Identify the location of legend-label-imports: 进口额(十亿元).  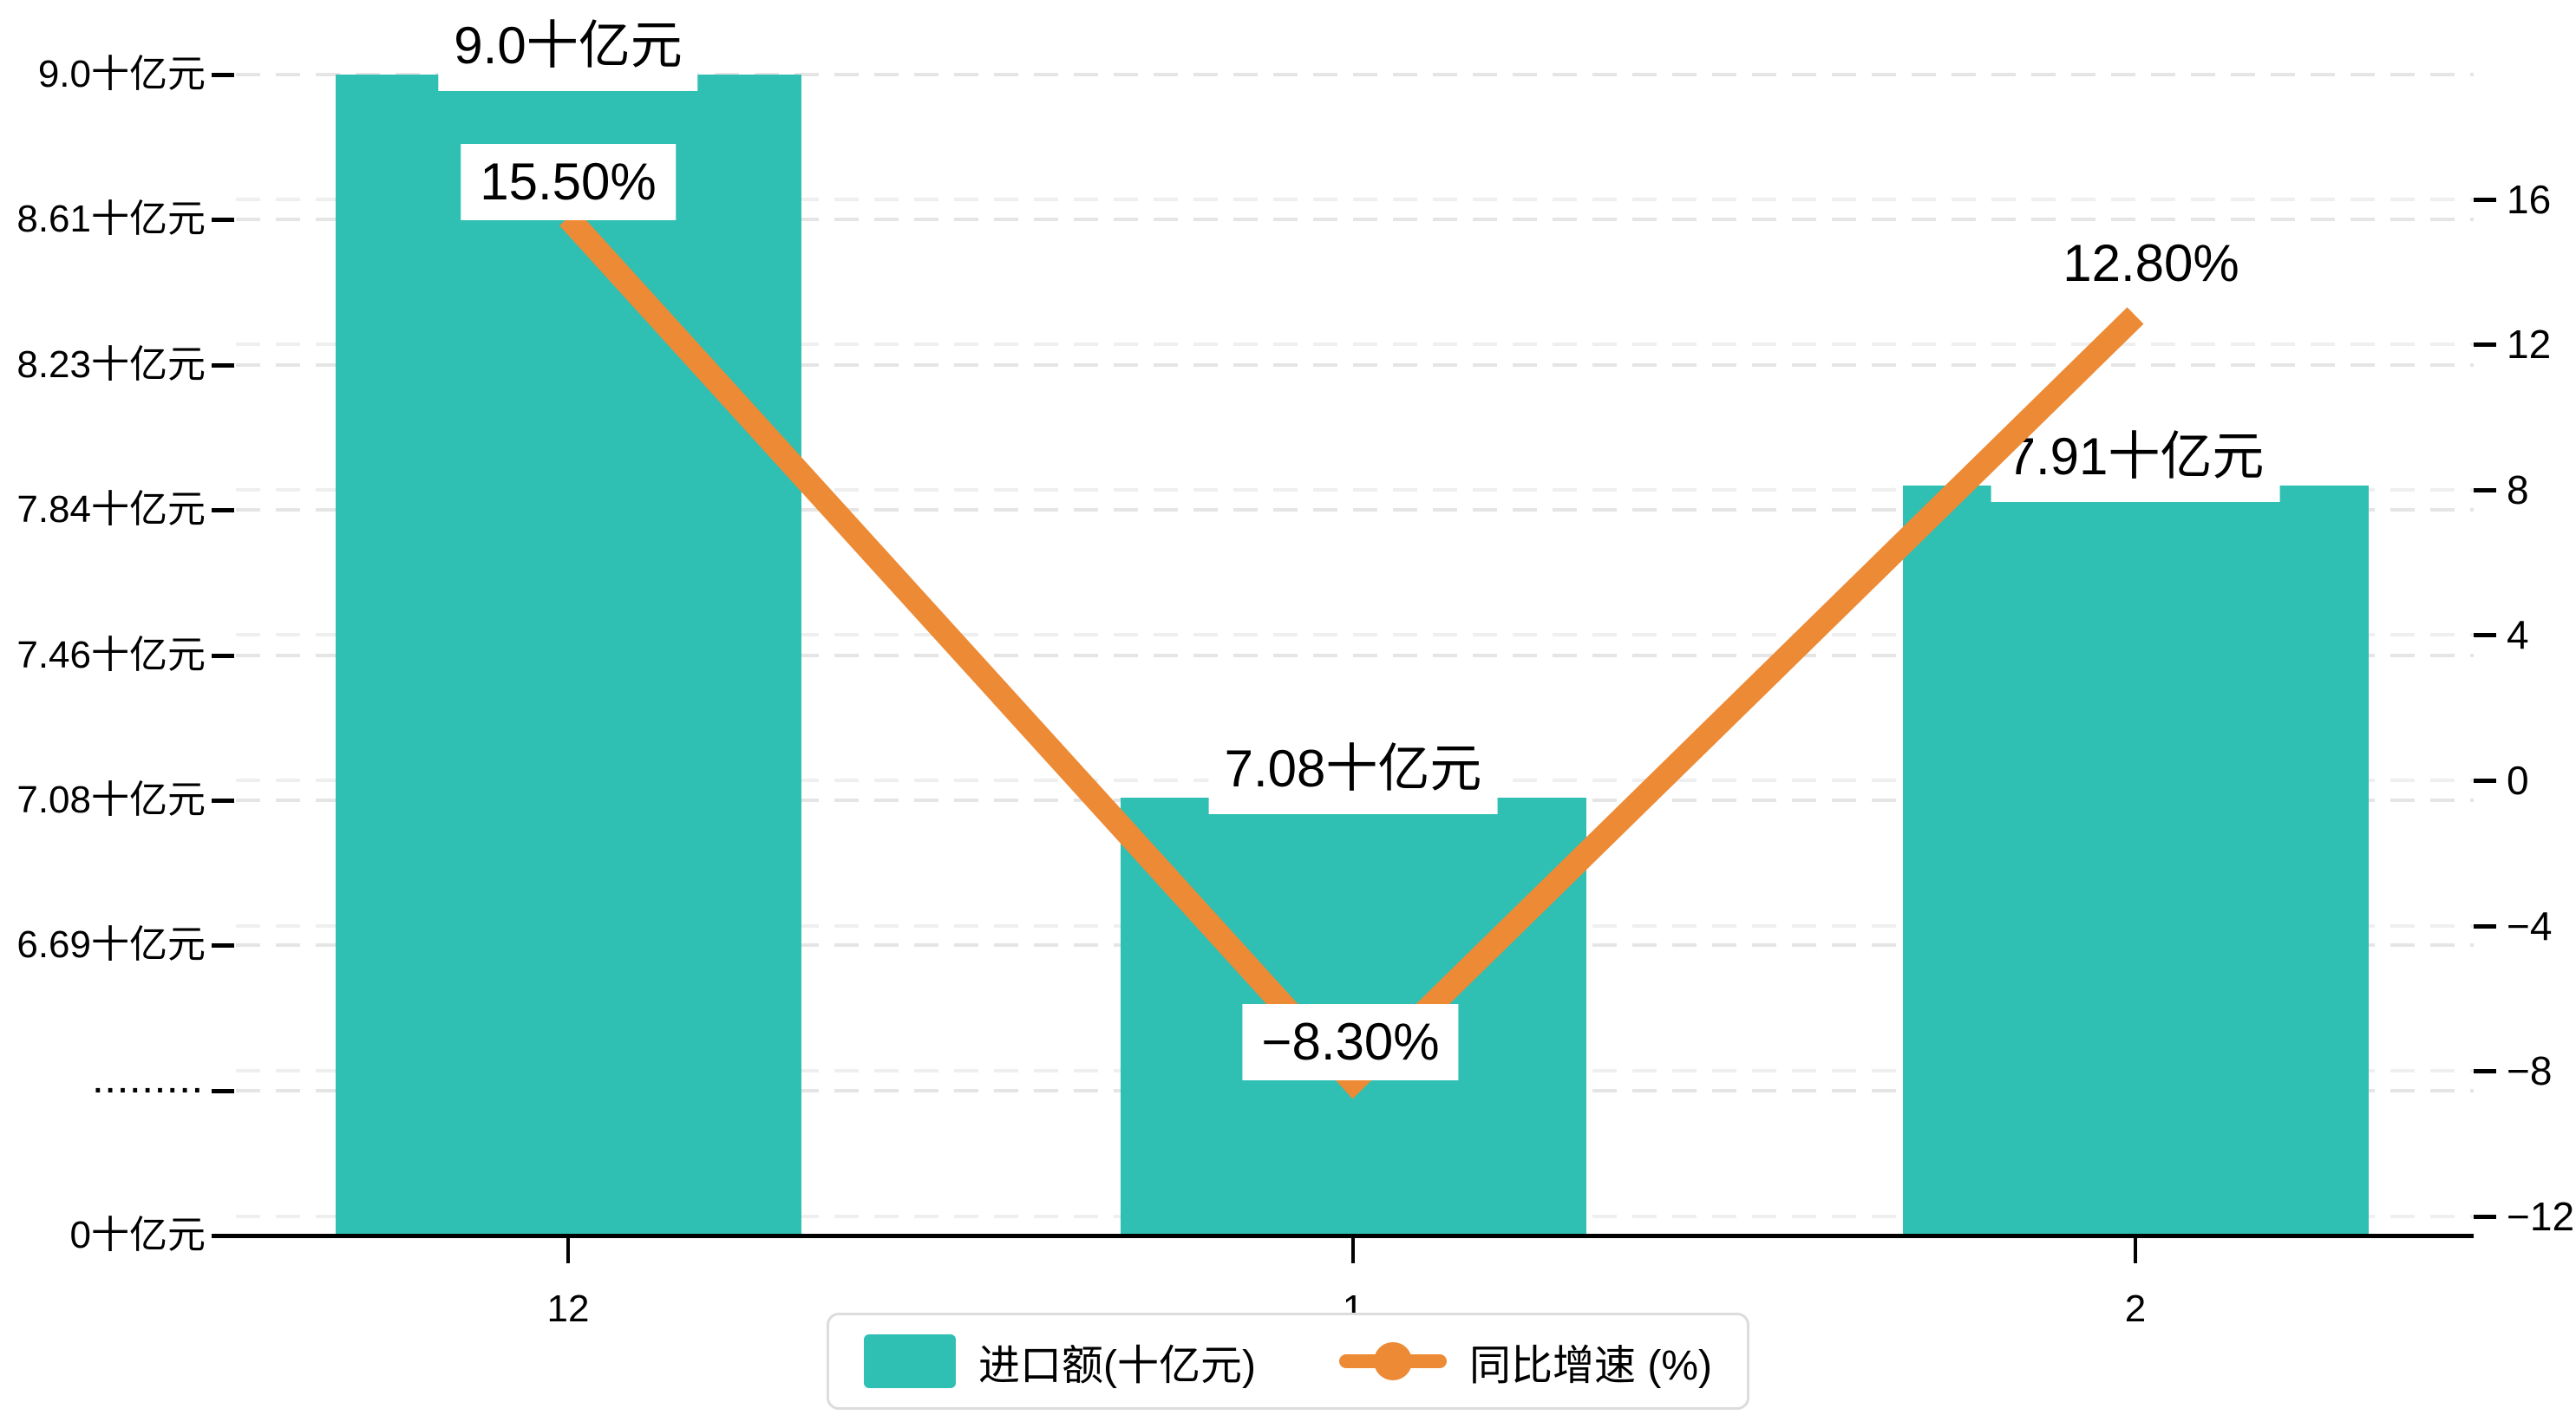
(1117, 1366).